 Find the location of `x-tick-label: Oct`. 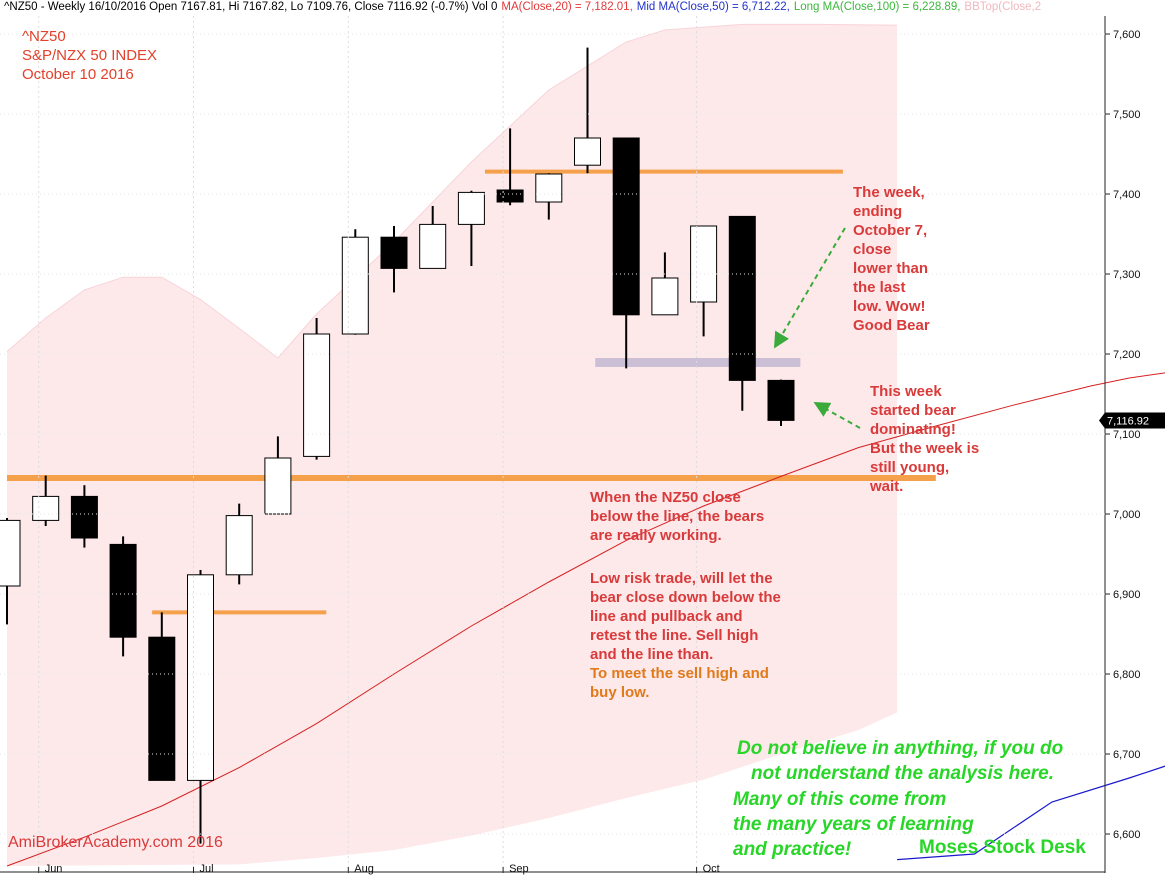

x-tick-label: Oct is located at coordinates (711, 869).